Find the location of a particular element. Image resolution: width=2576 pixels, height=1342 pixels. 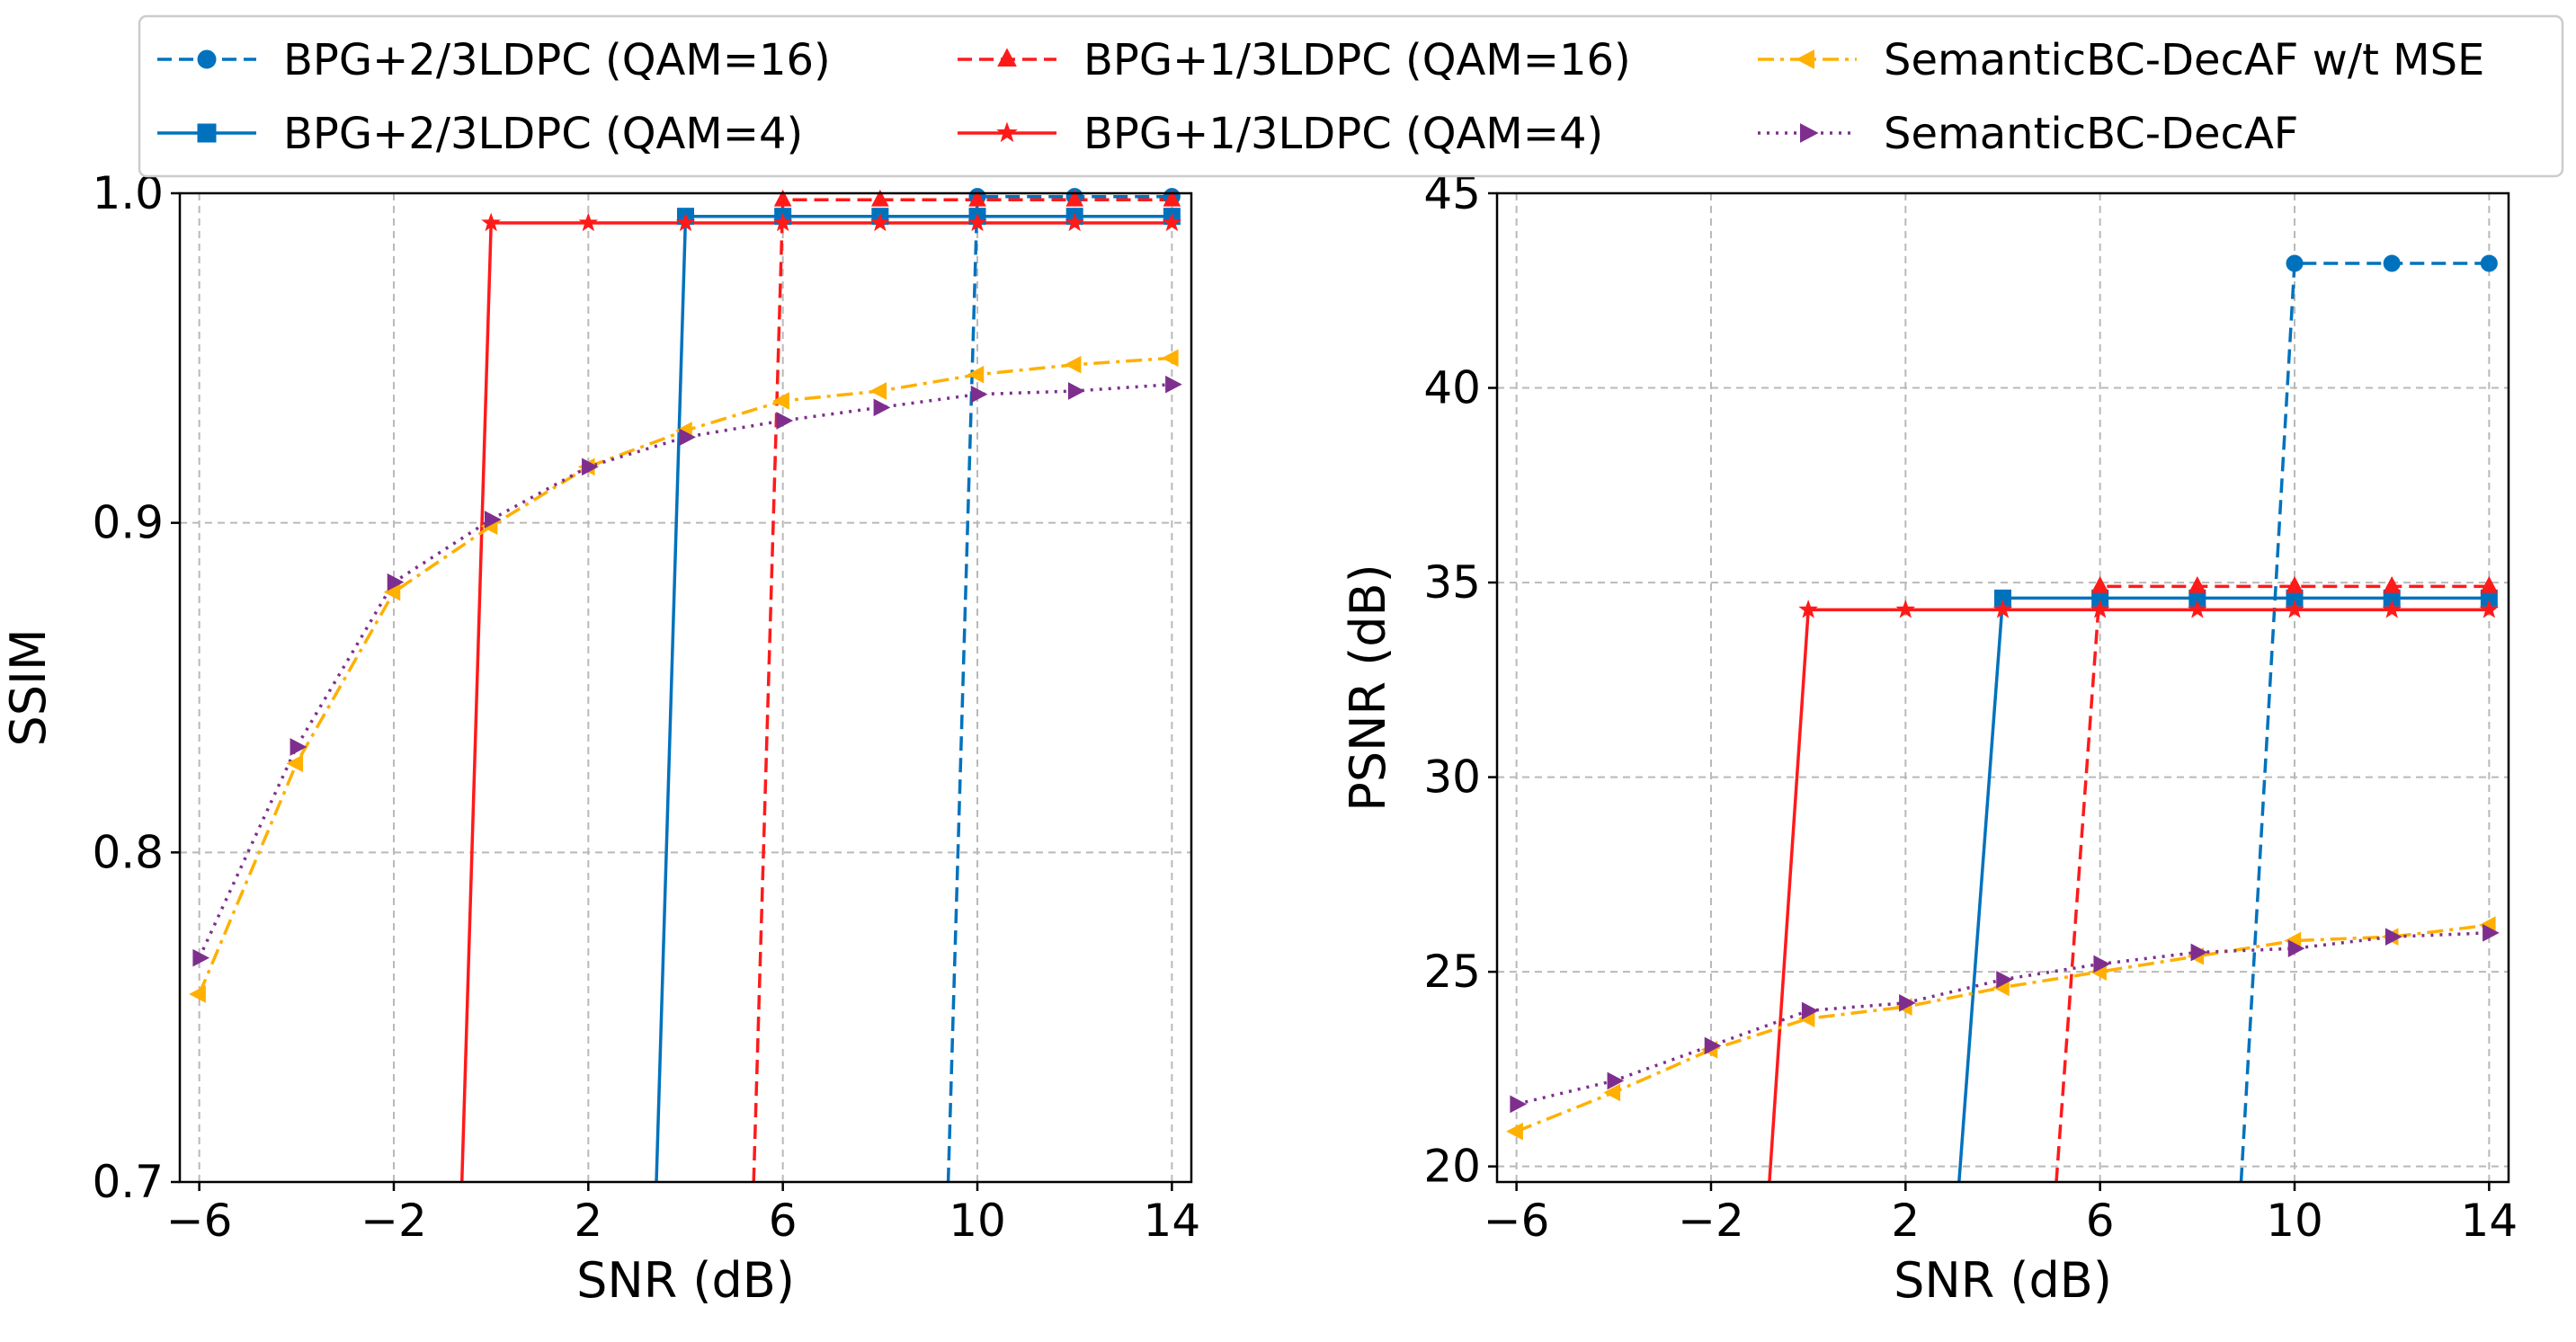

panel1-x-axis-label: SNR (dB) is located at coordinates (686, 1280).